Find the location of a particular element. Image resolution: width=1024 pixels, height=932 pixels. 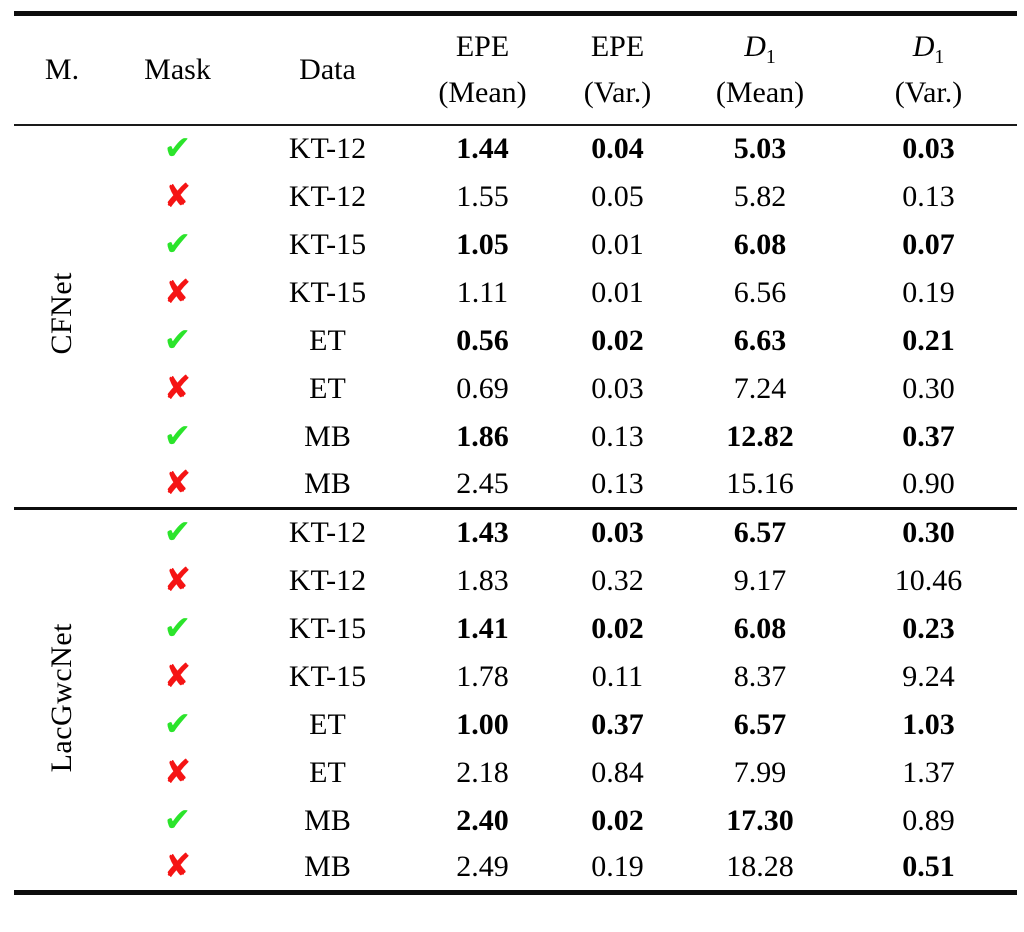

header-data: Data is located at coordinates (327, 69).